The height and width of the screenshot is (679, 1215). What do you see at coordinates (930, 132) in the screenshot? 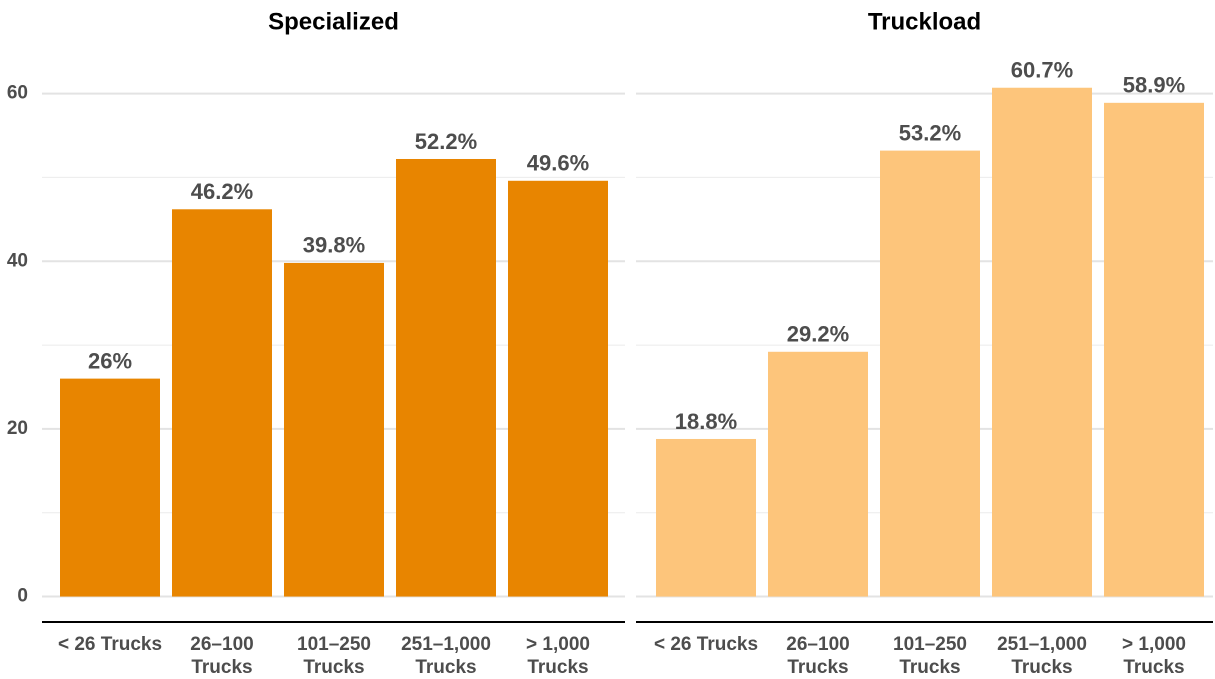
I see `value-label: 53.2%` at bounding box center [930, 132].